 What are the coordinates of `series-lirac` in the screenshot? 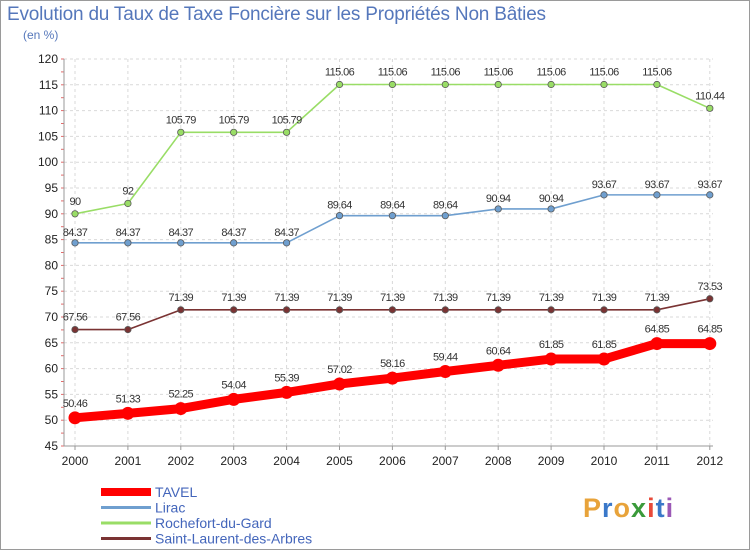 It's located at (392, 219).